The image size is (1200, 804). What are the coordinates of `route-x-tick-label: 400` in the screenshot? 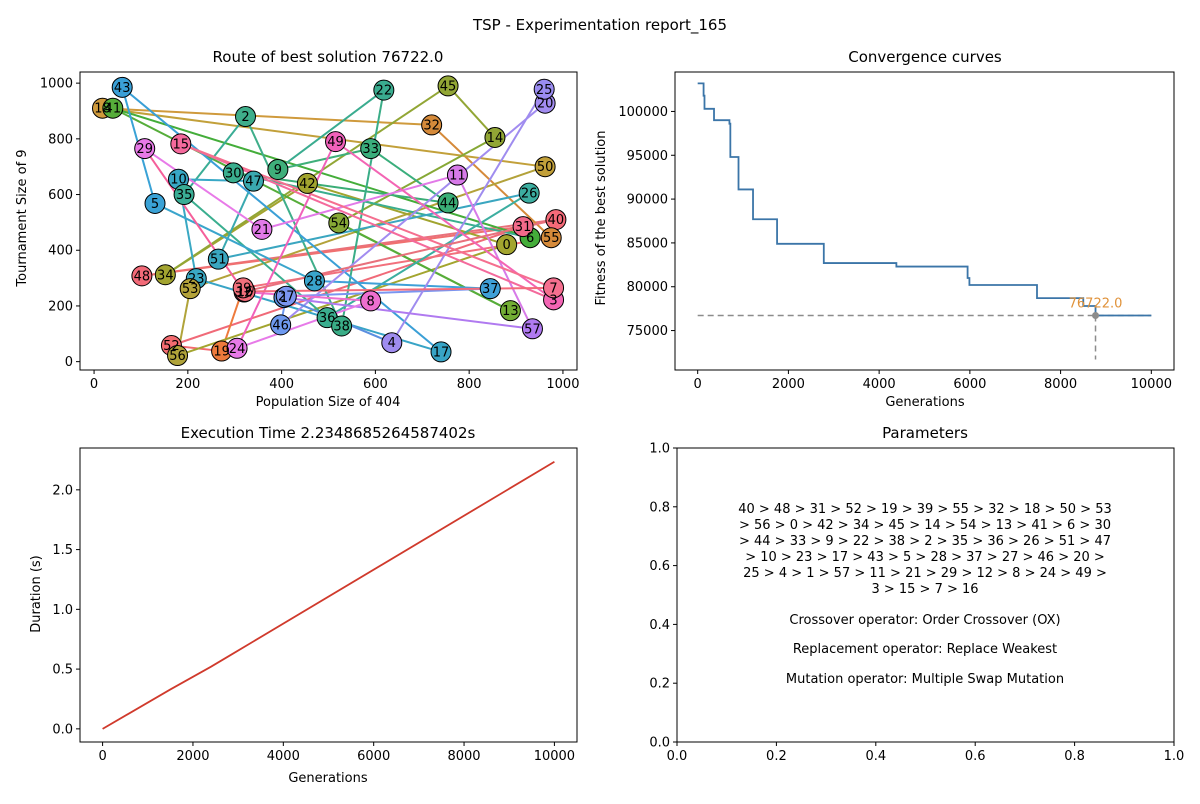 It's located at (281, 384).